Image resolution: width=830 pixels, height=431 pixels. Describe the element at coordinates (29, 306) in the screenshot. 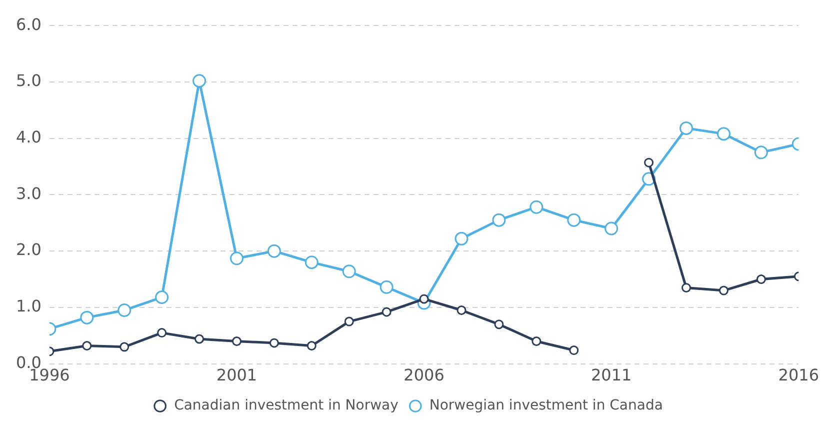

I see `y-tick-label: 1.0` at that location.